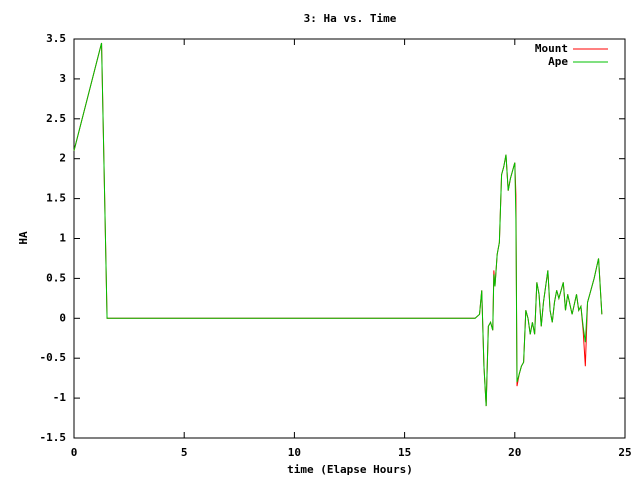 This screenshot has width=640, height=480. What do you see at coordinates (62, 78) in the screenshot?
I see `y-tick-label: 3` at bounding box center [62, 78].